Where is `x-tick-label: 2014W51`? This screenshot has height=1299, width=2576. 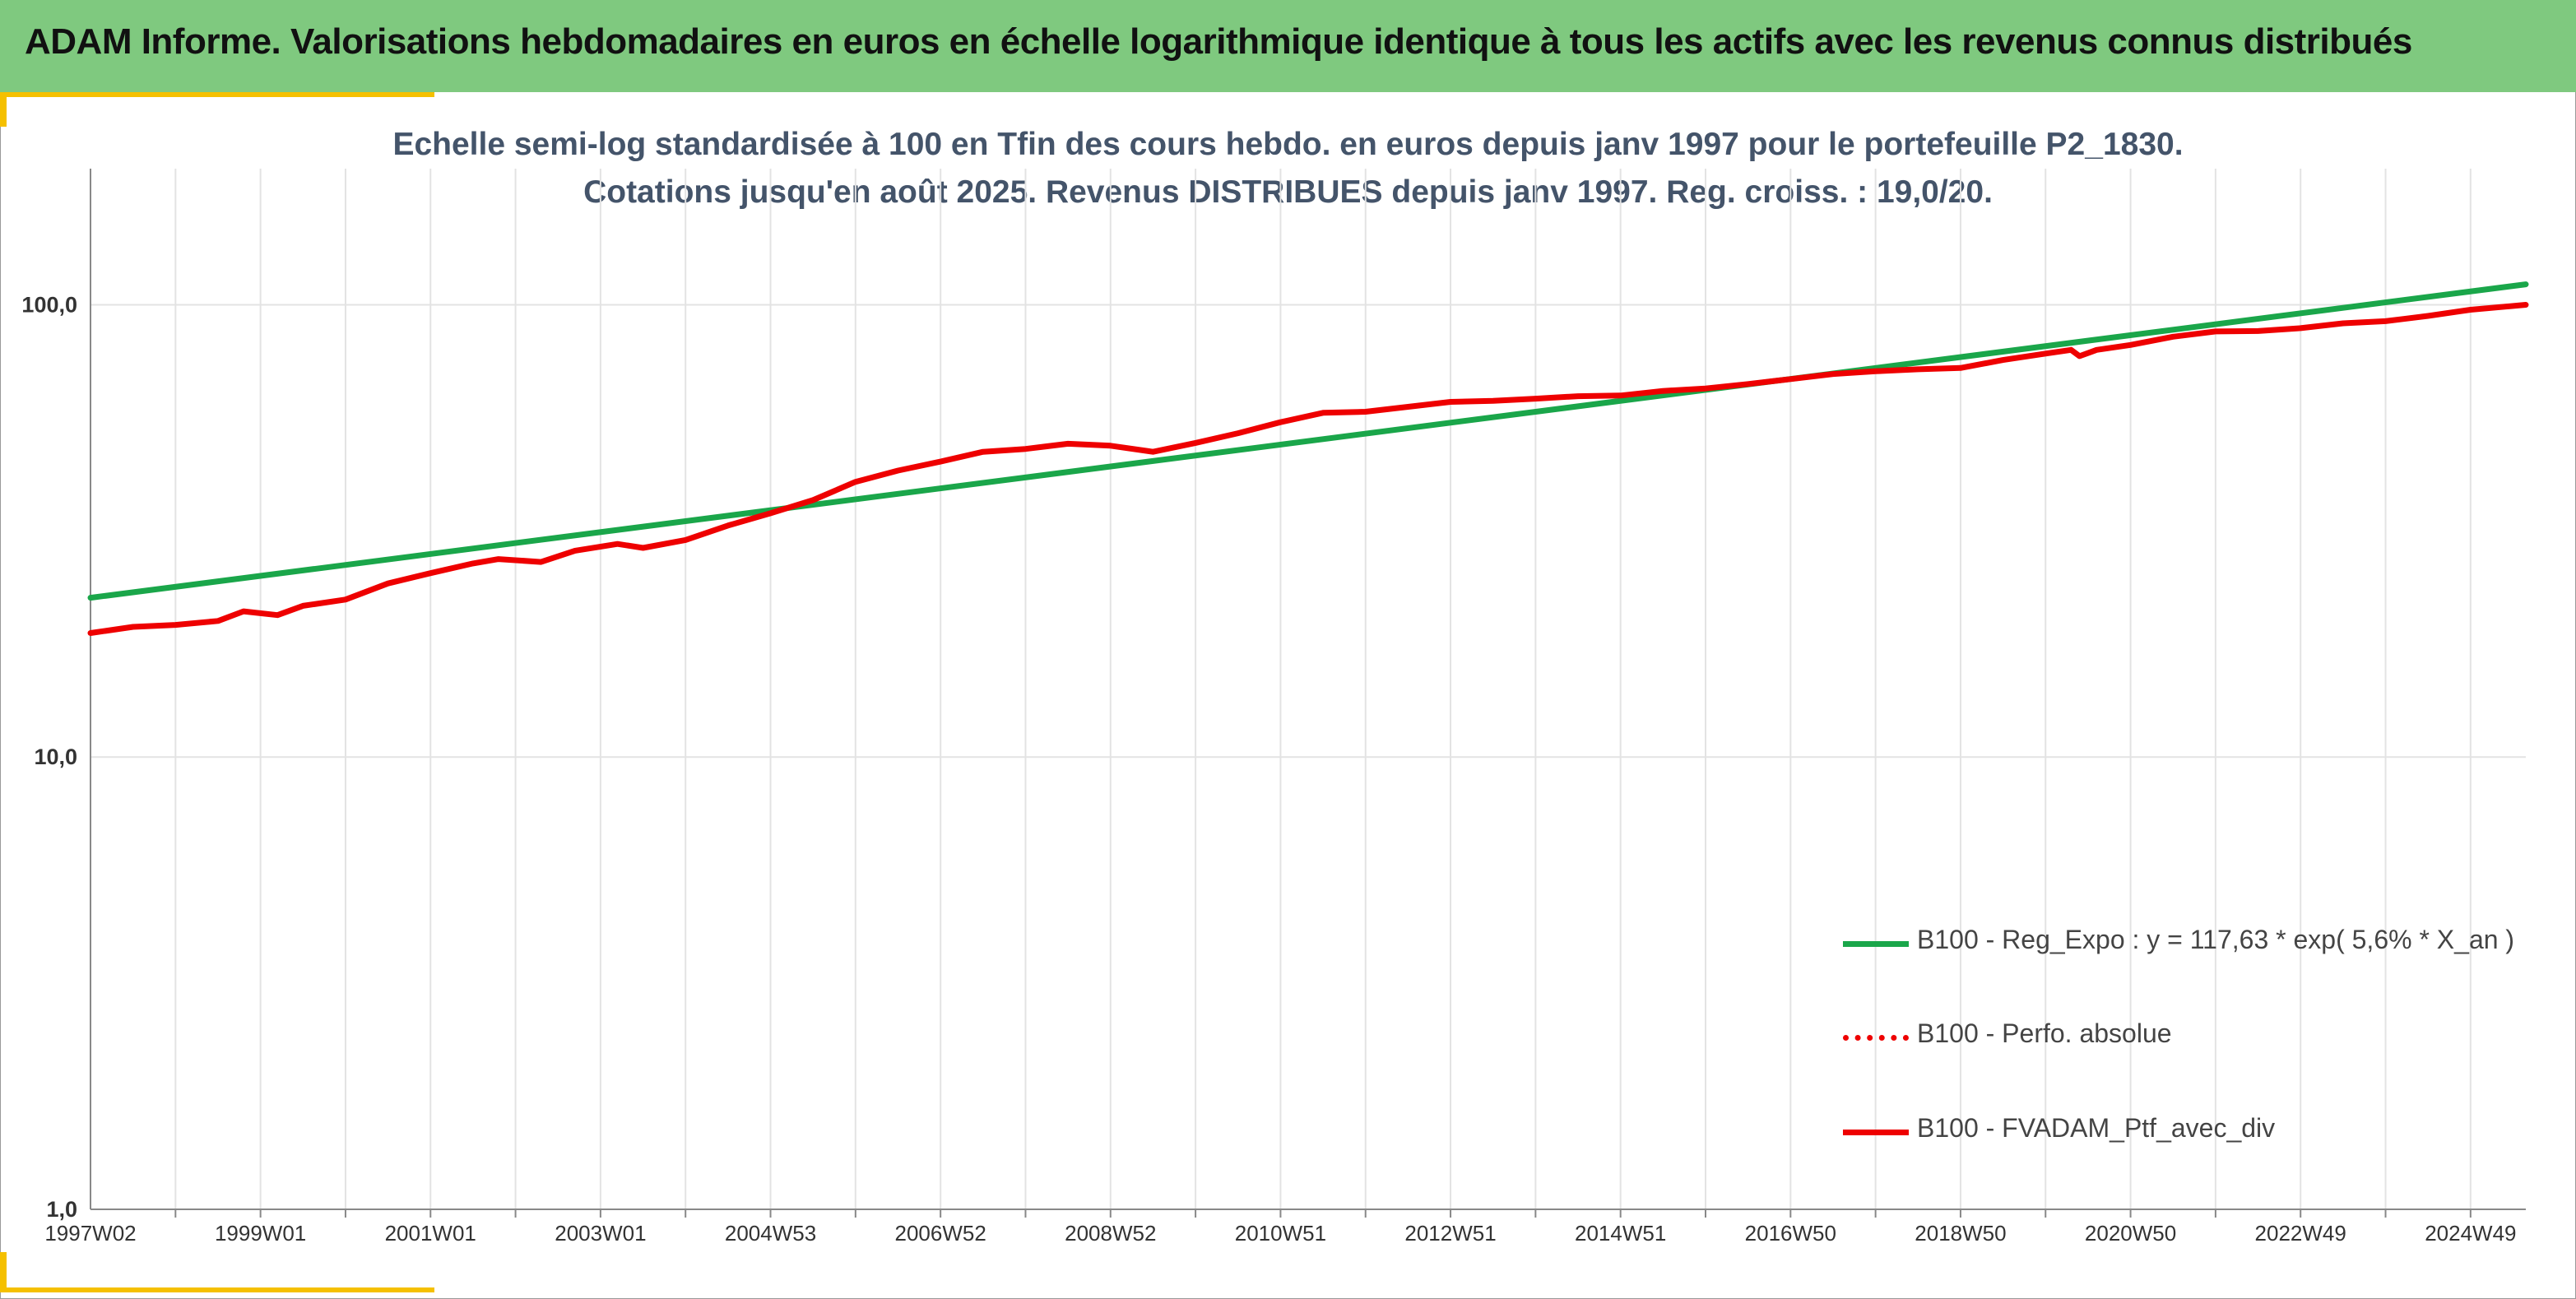
x-tick-label: 2014W51 is located at coordinates (1620, 1233).